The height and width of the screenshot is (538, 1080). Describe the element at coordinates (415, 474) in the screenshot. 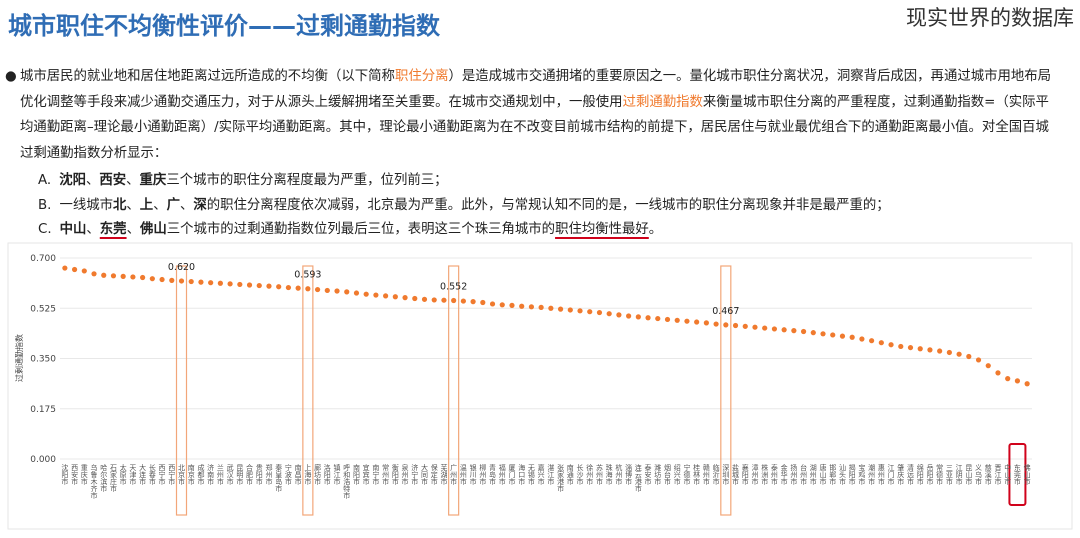

I see `x-tick-label: 济宁市` at that location.